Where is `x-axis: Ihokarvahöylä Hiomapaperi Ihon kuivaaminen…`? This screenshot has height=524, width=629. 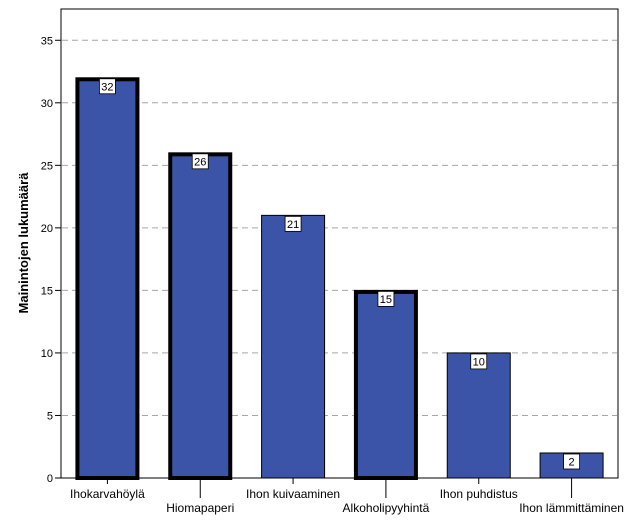 x-axis: Ihokarvahöylä Hiomapaperi Ihon kuivaaminen… is located at coordinates (347, 496).